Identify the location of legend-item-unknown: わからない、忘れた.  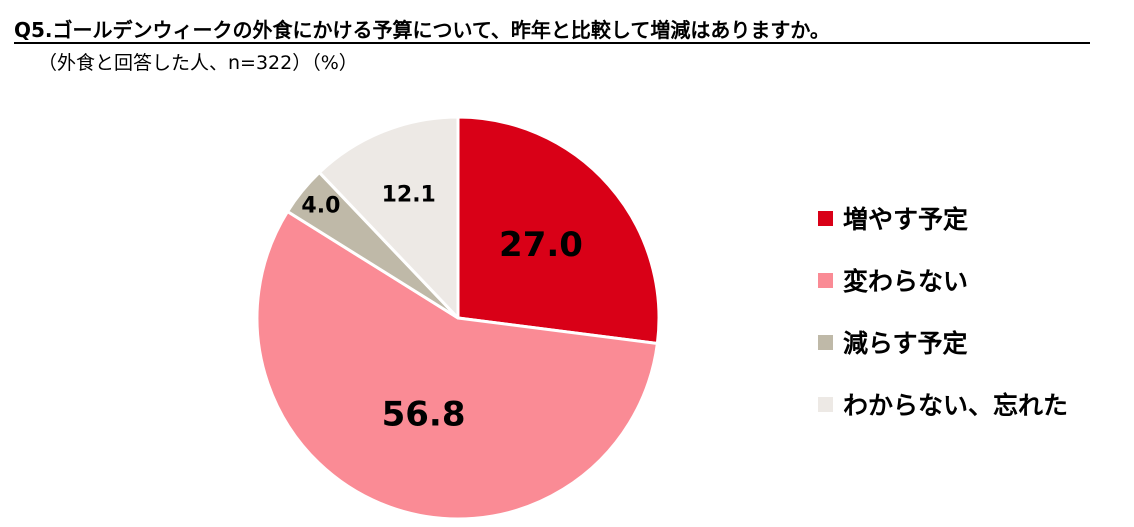
(964, 415).